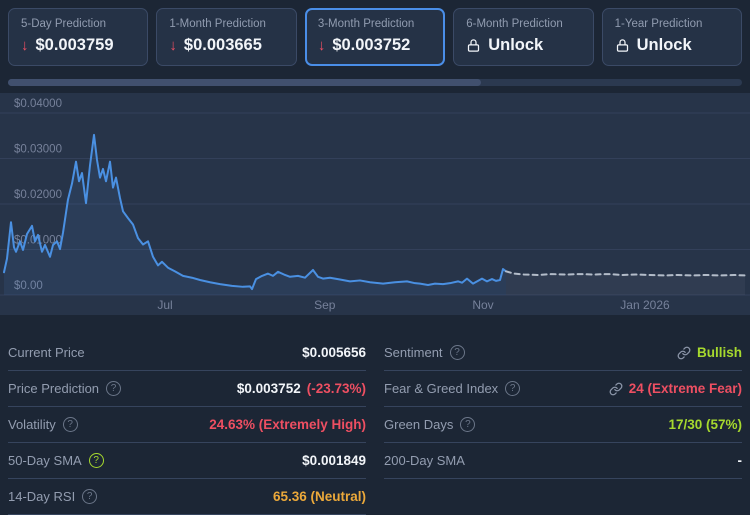 This screenshot has width=750, height=515. What do you see at coordinates (413, 352) in the screenshot?
I see `stat-label-text: Sentiment` at bounding box center [413, 352].